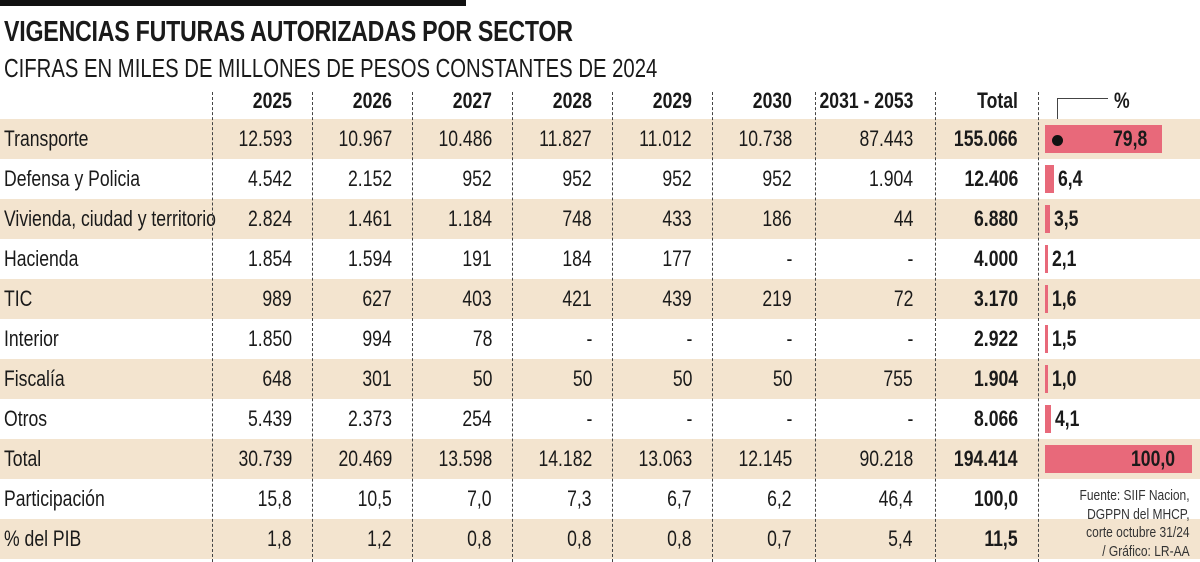  I want to click on table-cell: 10.738, so click(758, 139).